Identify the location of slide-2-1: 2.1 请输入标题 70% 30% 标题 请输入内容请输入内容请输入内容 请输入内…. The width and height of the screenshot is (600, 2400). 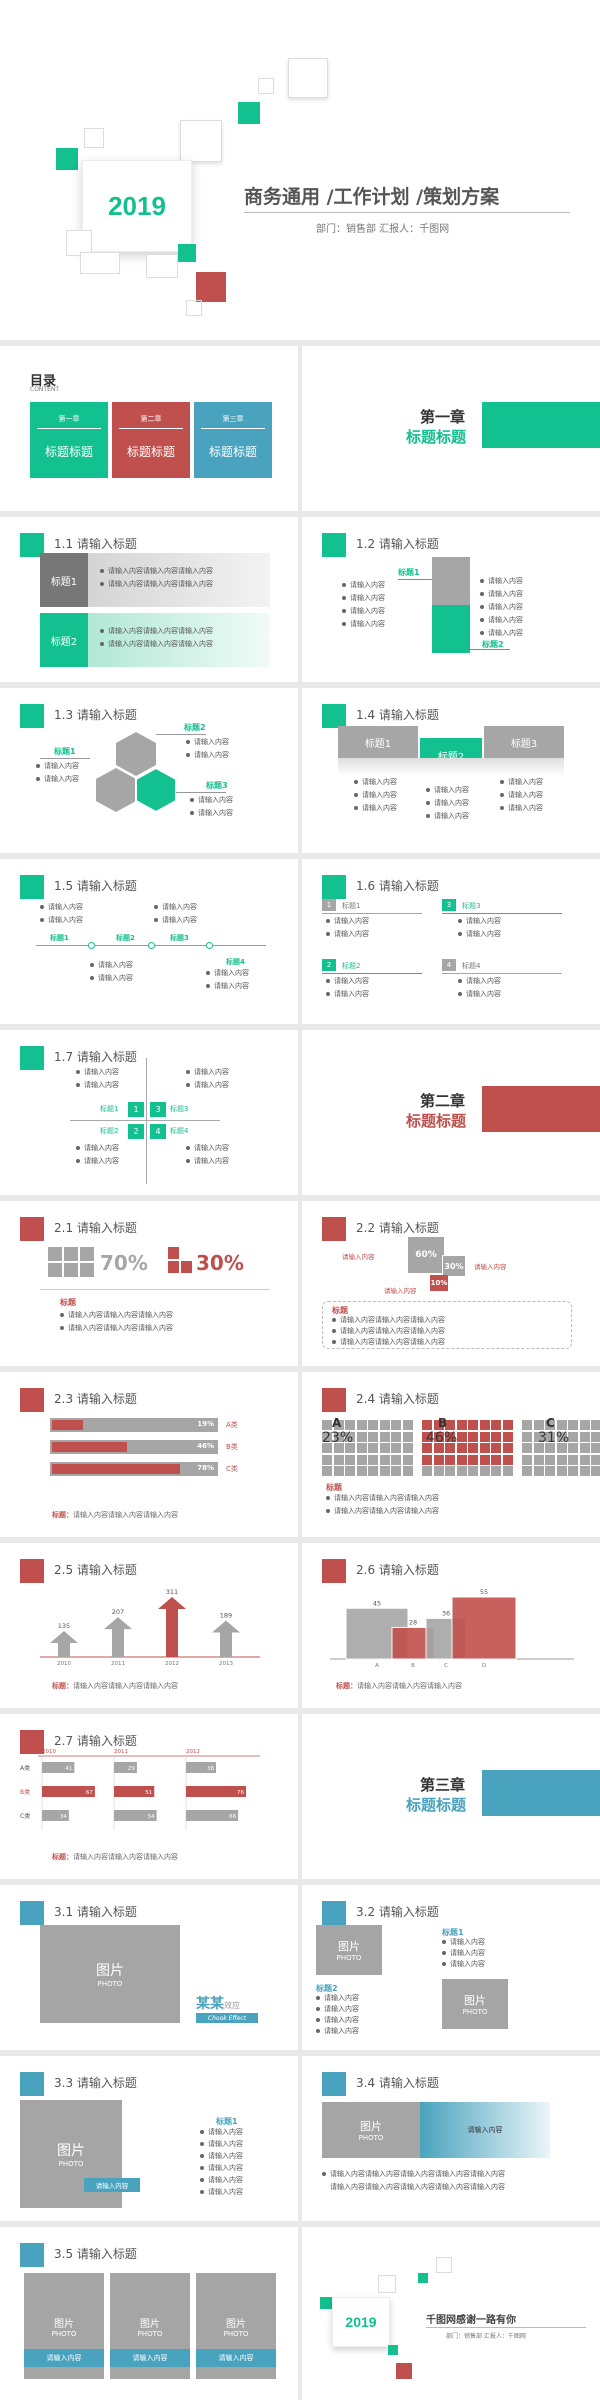
(149, 1283).